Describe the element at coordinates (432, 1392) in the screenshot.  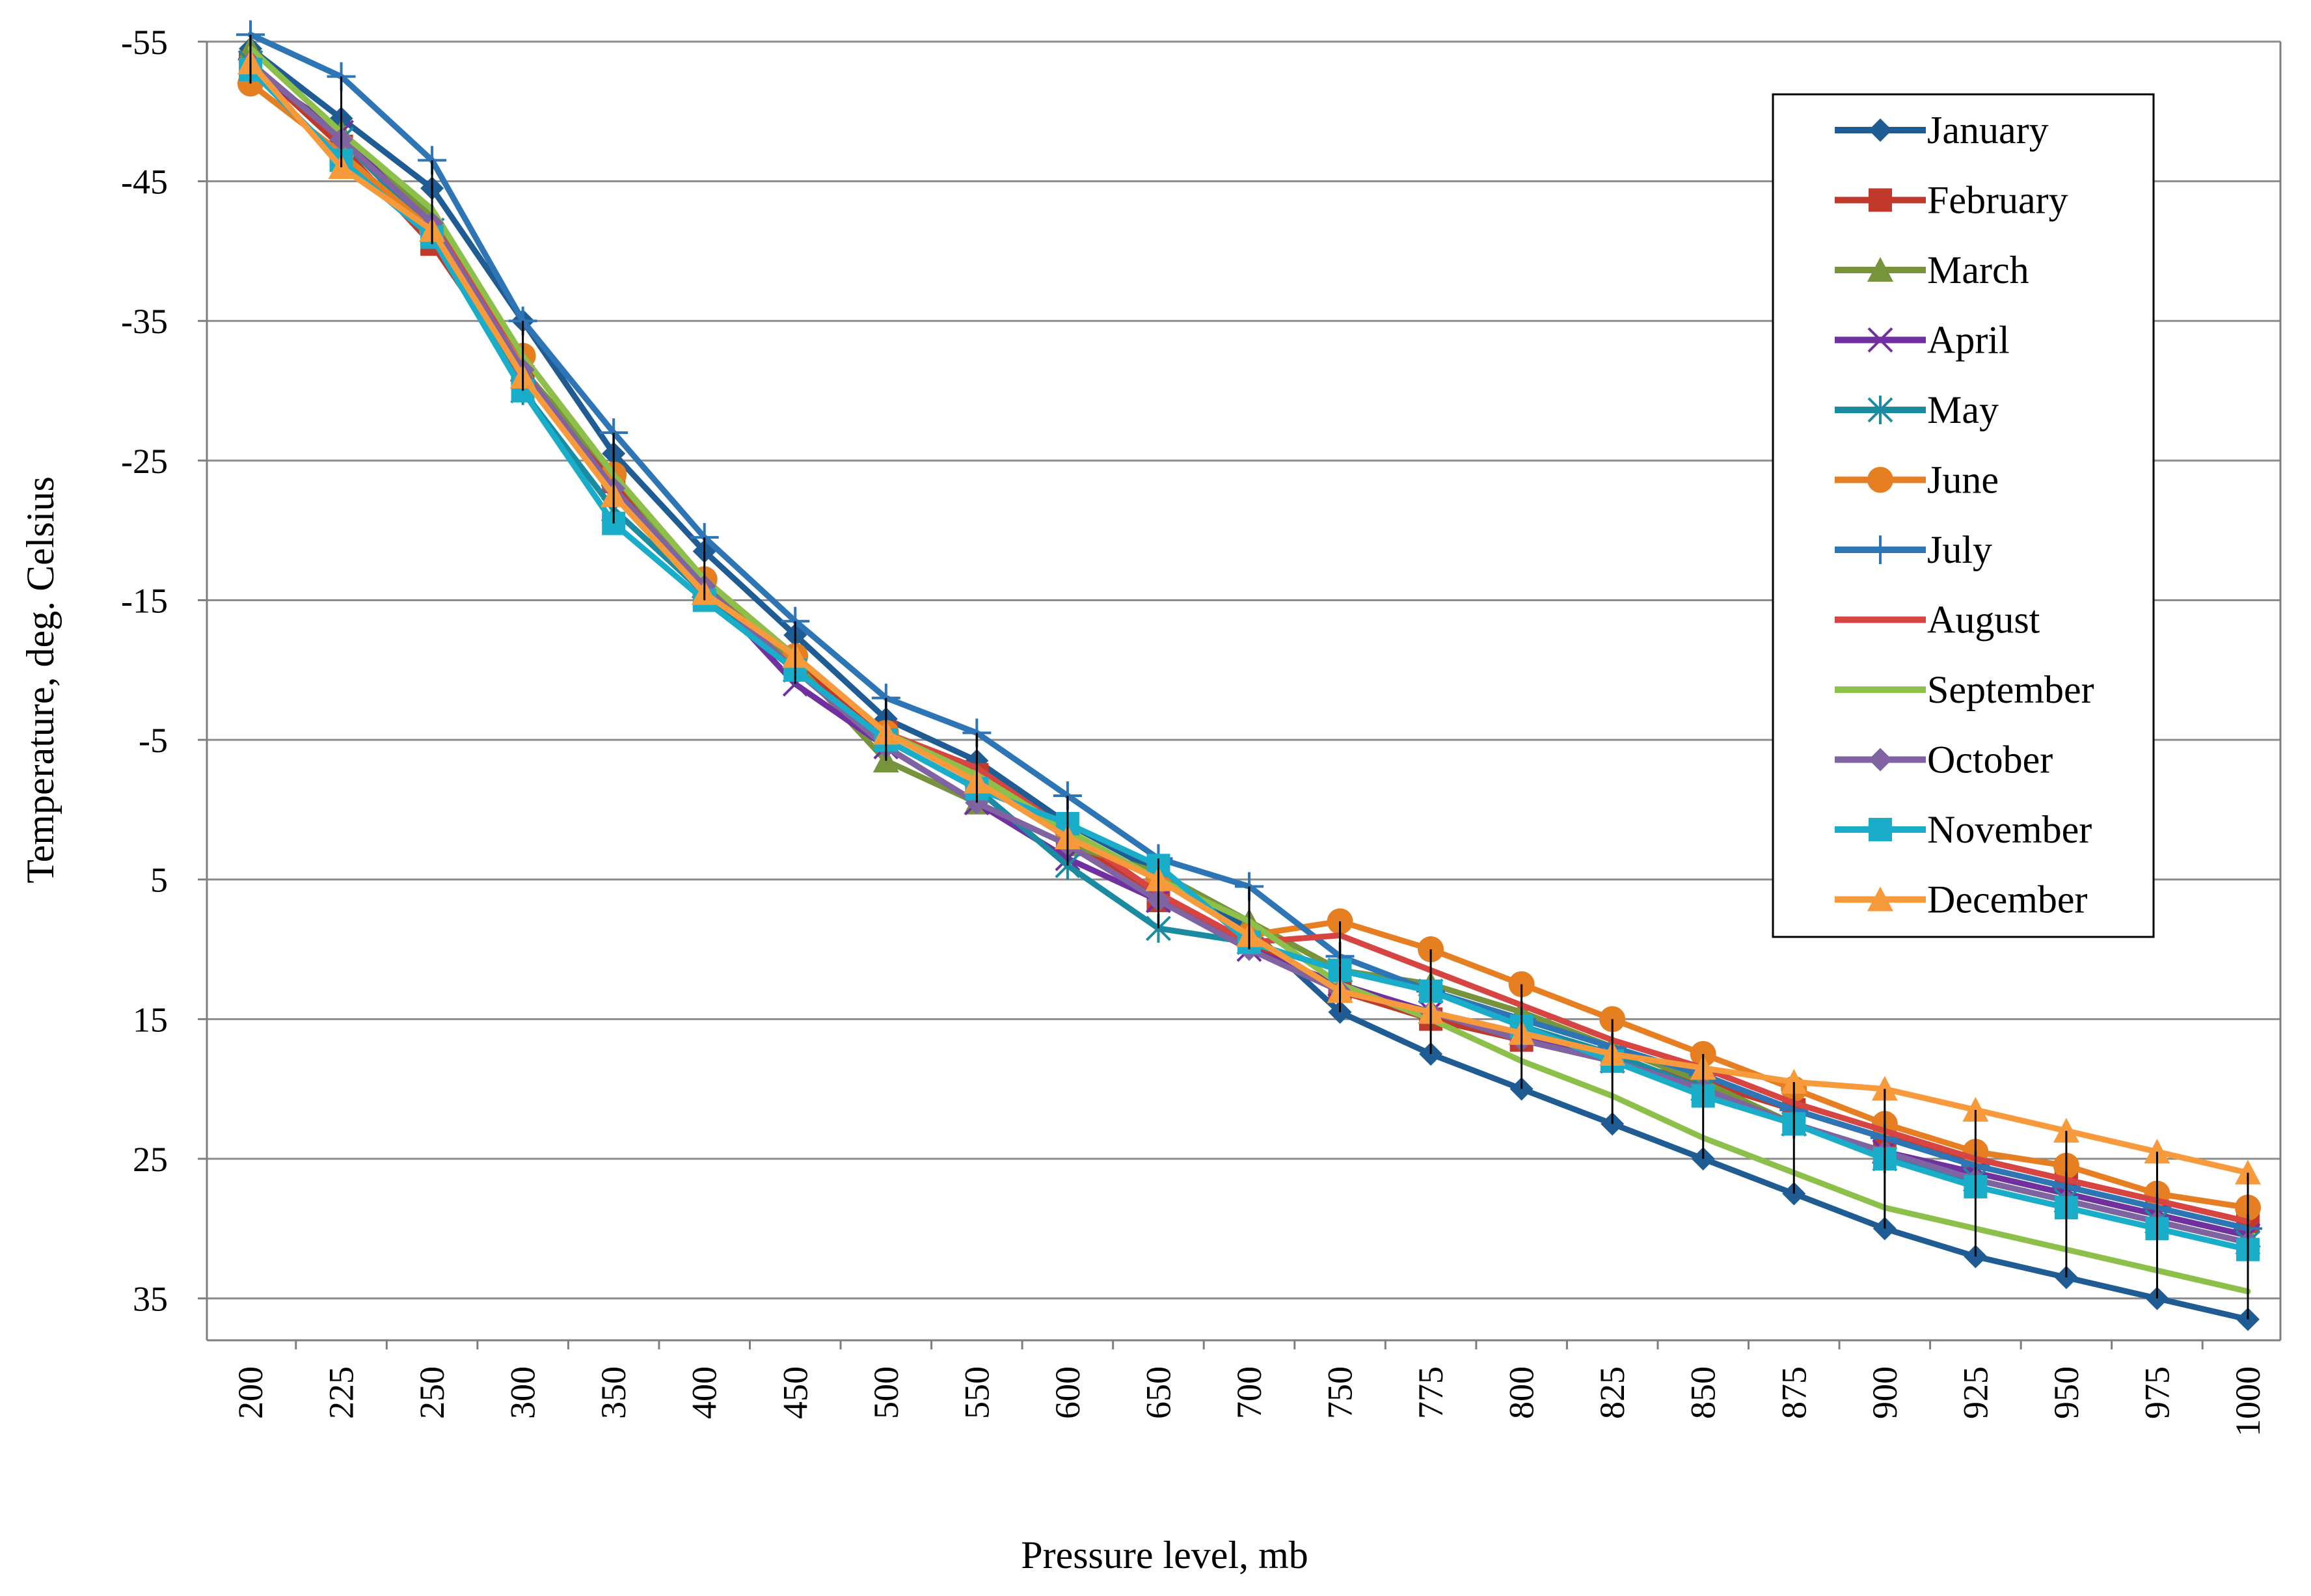
I see `x-tick-label: 250` at that location.